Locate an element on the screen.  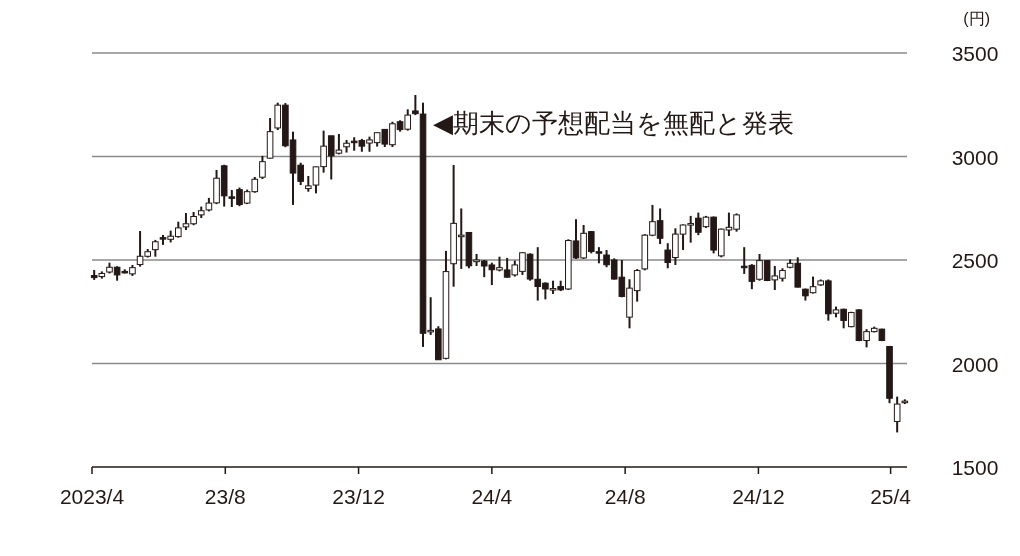
x-tick-label: 23/8 is located at coordinates (225, 496).